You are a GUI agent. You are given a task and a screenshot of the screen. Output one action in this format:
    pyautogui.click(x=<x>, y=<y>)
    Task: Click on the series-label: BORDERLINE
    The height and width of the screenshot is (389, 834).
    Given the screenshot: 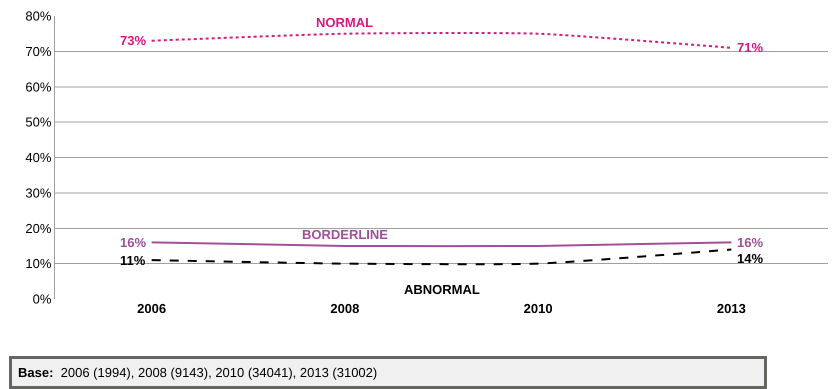 What is the action you would take?
    pyautogui.click(x=345, y=234)
    